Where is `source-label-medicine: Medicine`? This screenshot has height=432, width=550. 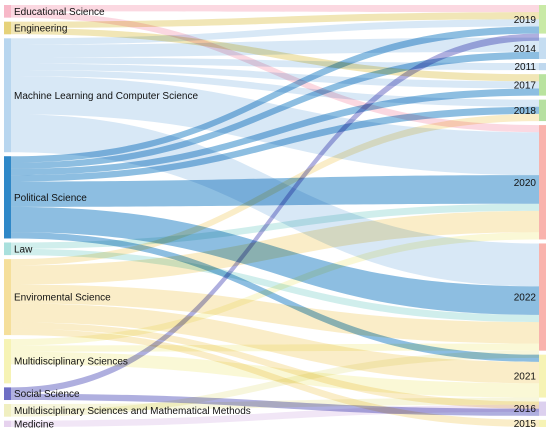
source-label-medicine: Medicine is located at coordinates (34, 424).